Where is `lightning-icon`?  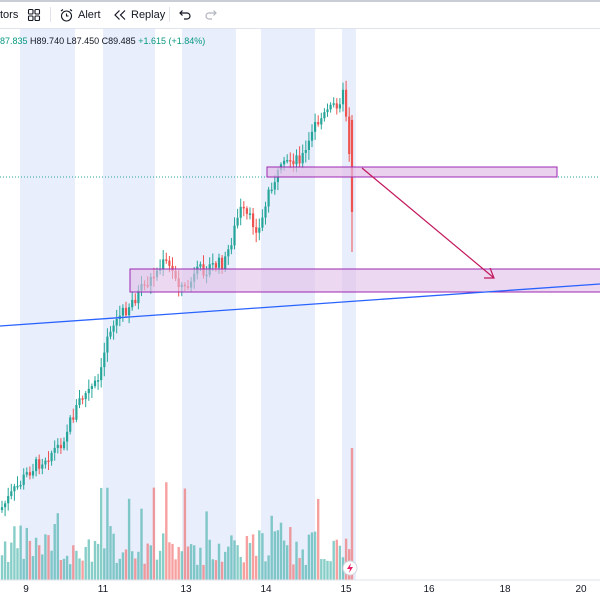
lightning-icon is located at coordinates (350, 568).